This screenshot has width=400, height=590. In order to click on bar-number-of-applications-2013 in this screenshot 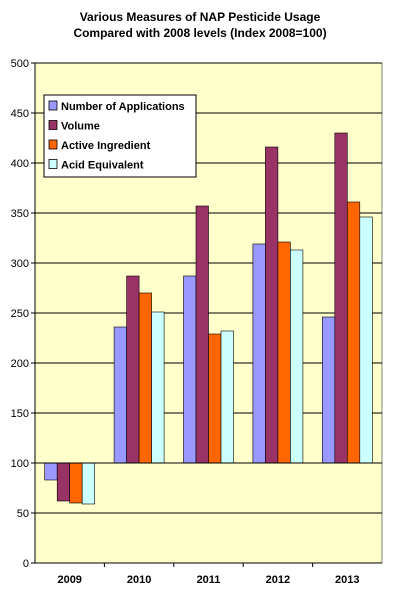, I will do `click(328, 390)`.